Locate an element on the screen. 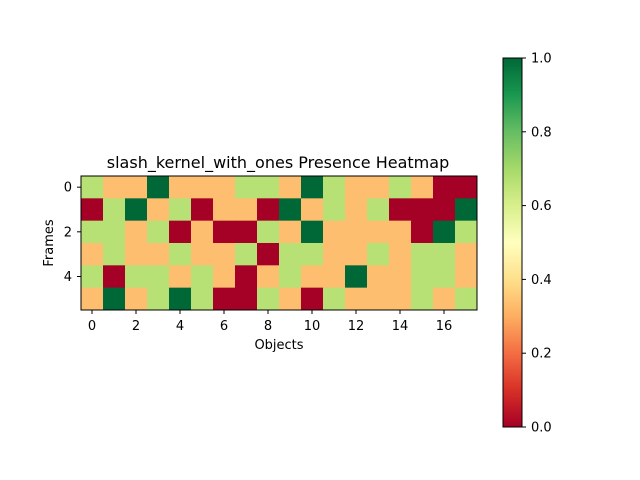 Image resolution: width=640 pixels, height=480 pixels. x-tick-label: 16 is located at coordinates (444, 326).